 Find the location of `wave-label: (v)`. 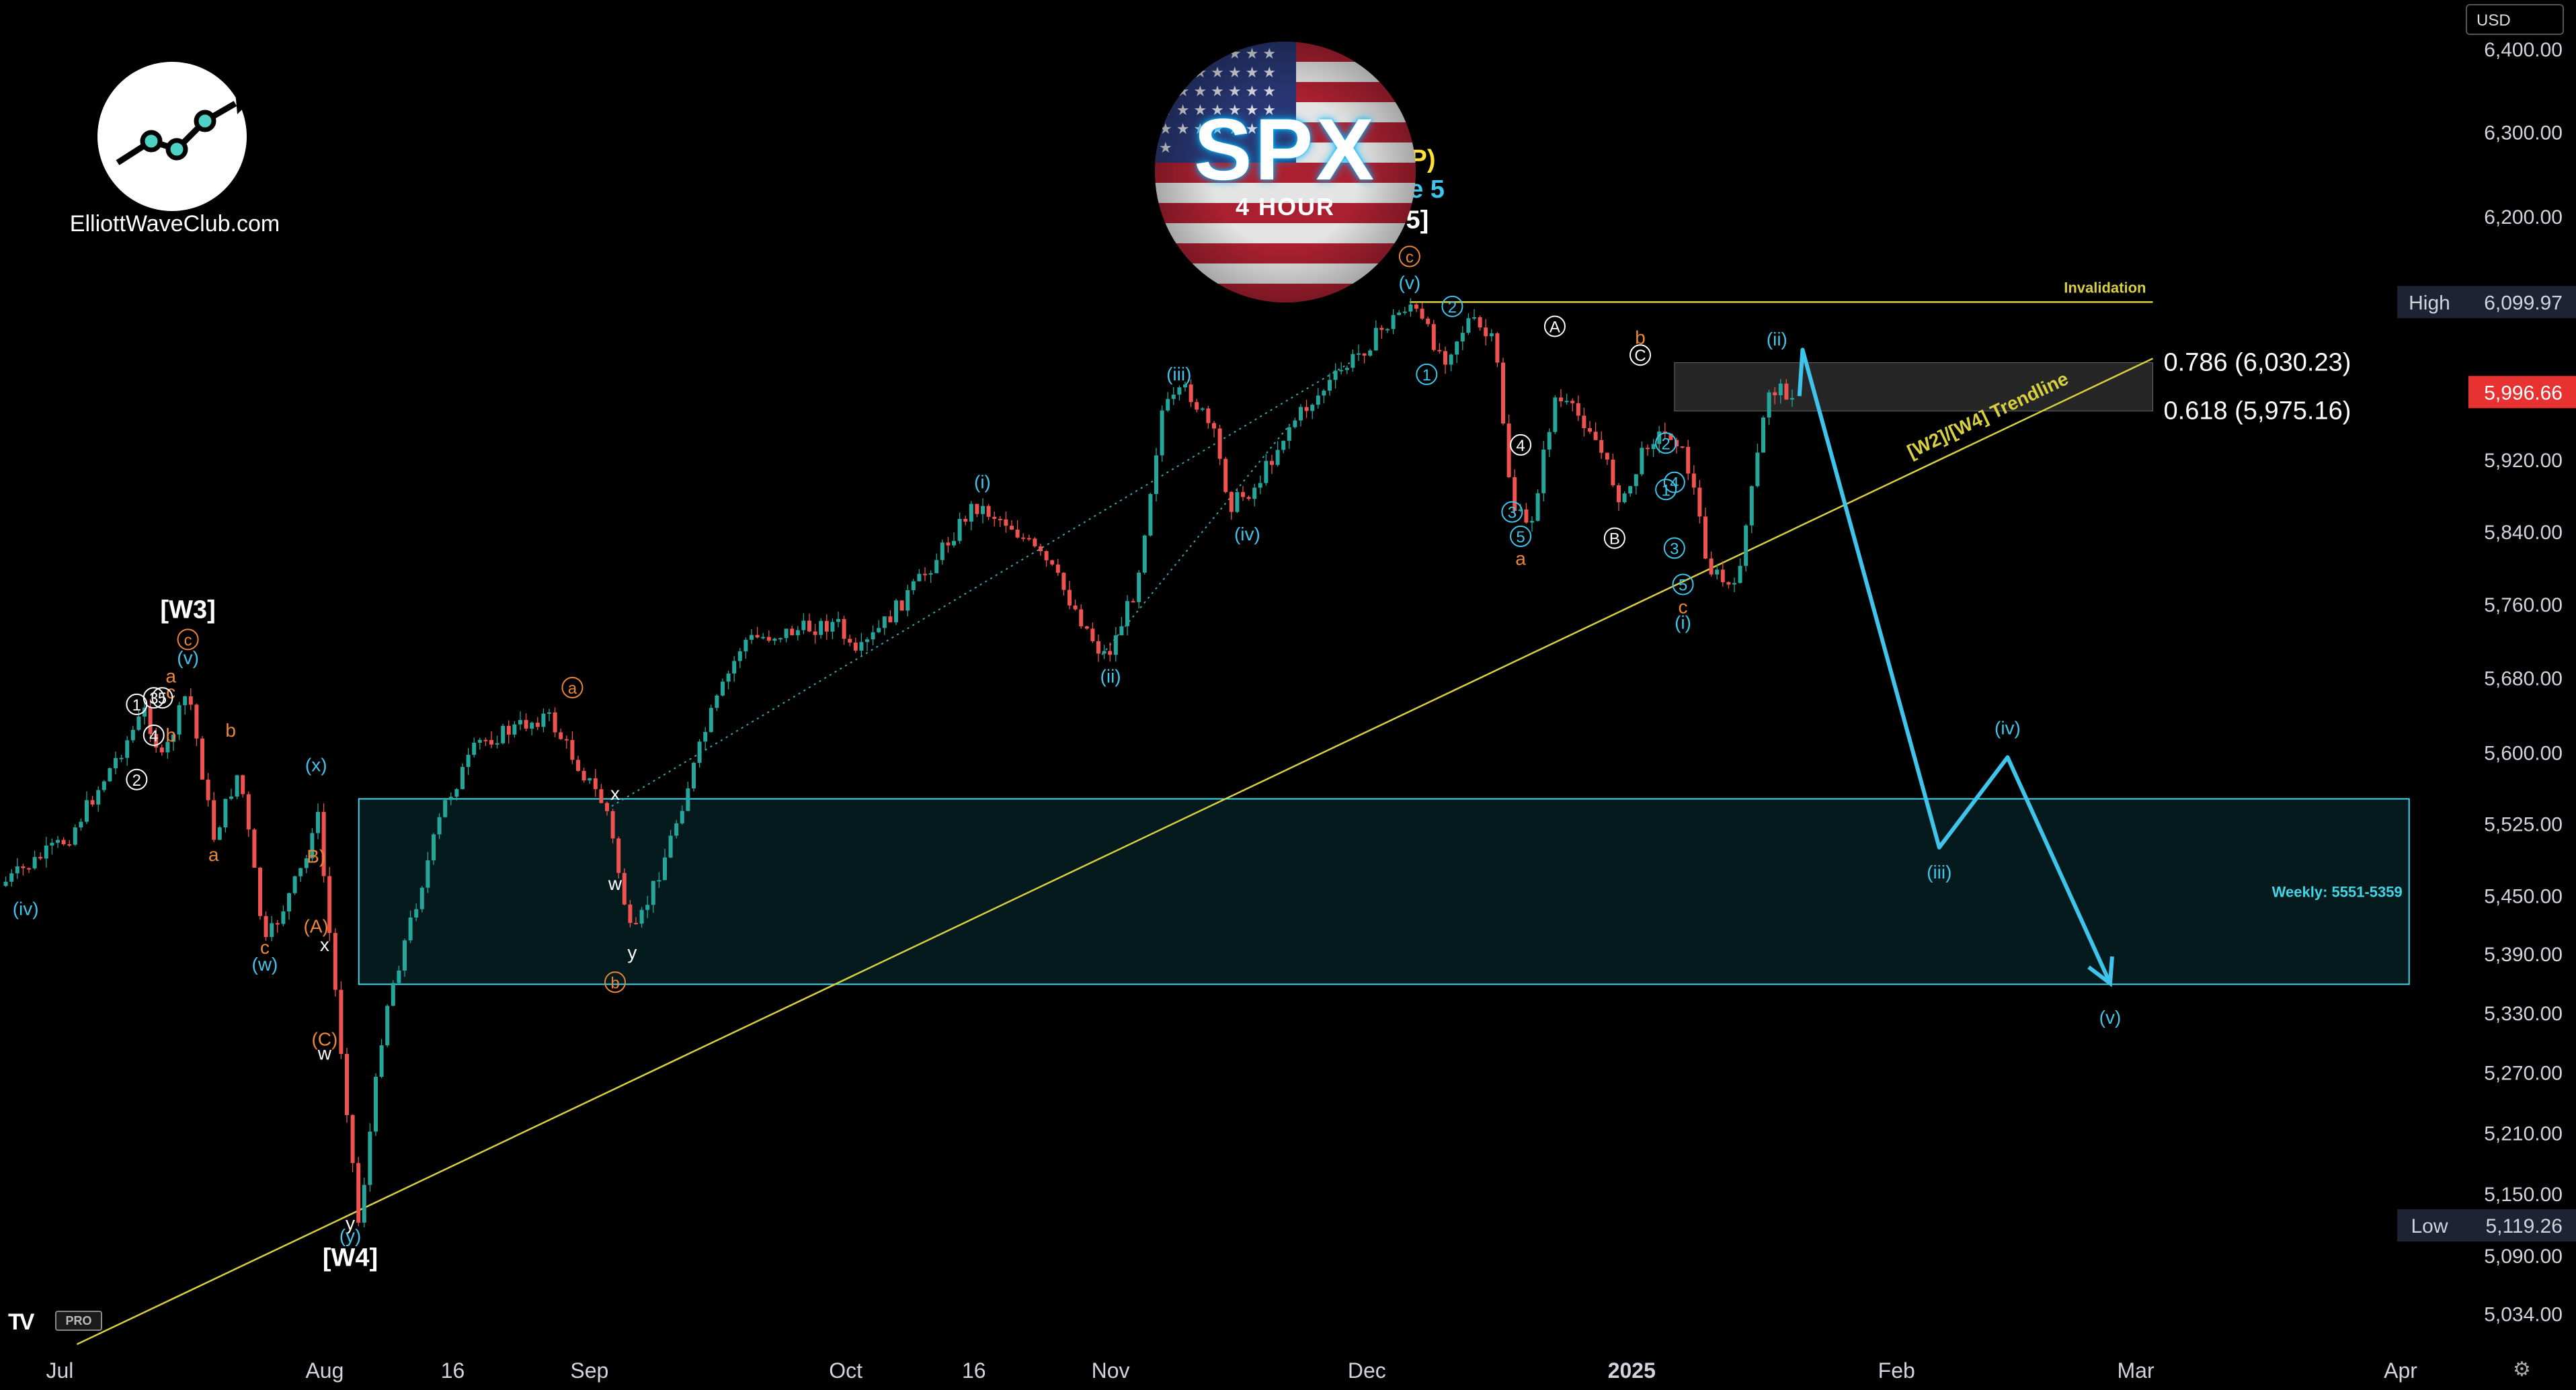

wave-label: (v) is located at coordinates (188, 657).